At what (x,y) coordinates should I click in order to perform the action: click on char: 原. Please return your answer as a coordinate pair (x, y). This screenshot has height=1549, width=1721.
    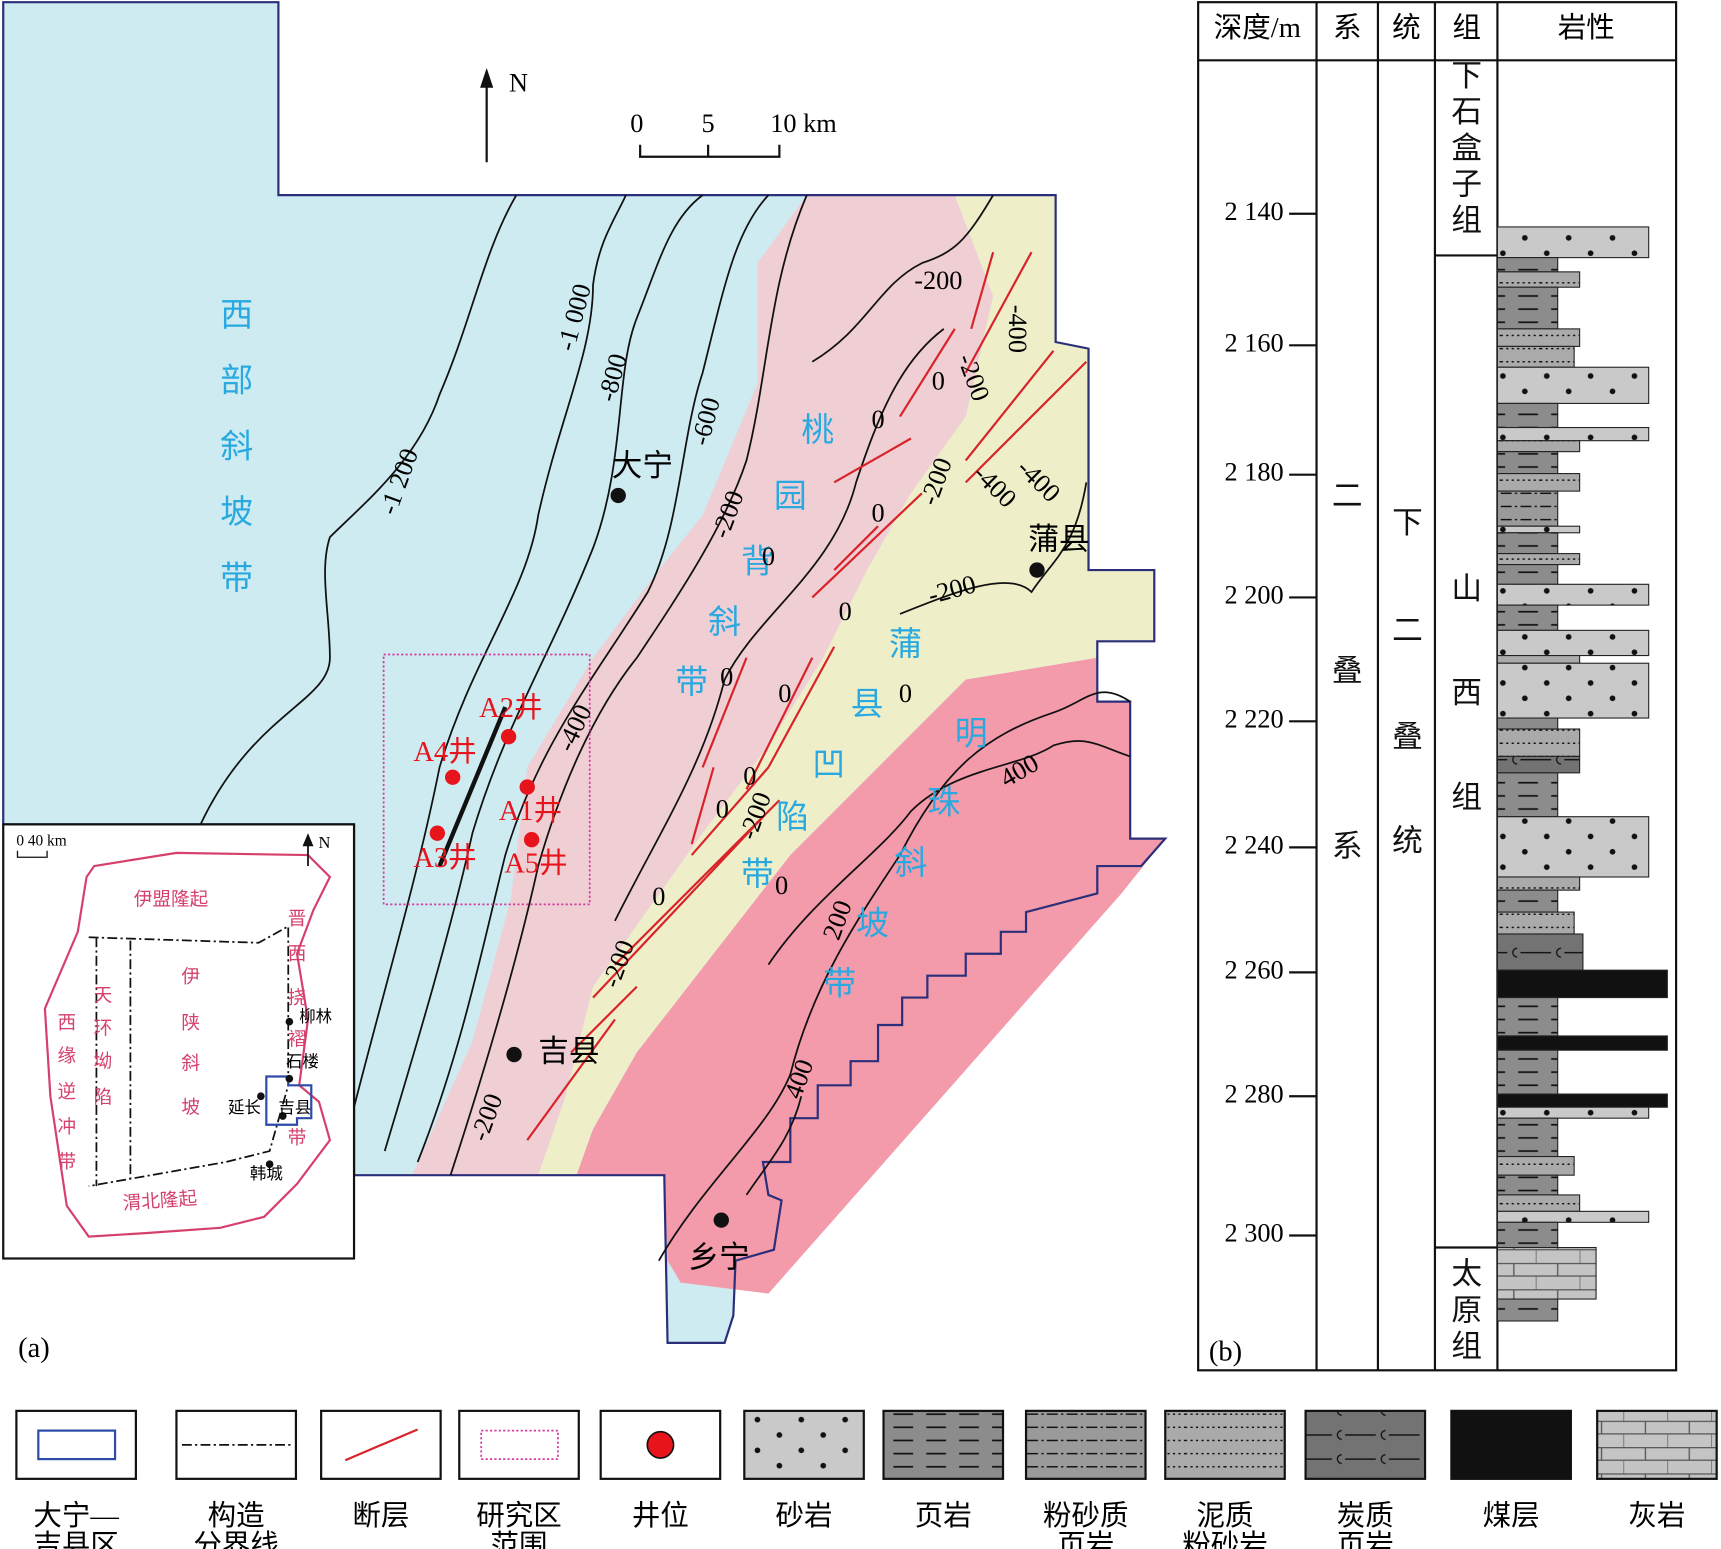
    Looking at the image, I should click on (1466, 1310).